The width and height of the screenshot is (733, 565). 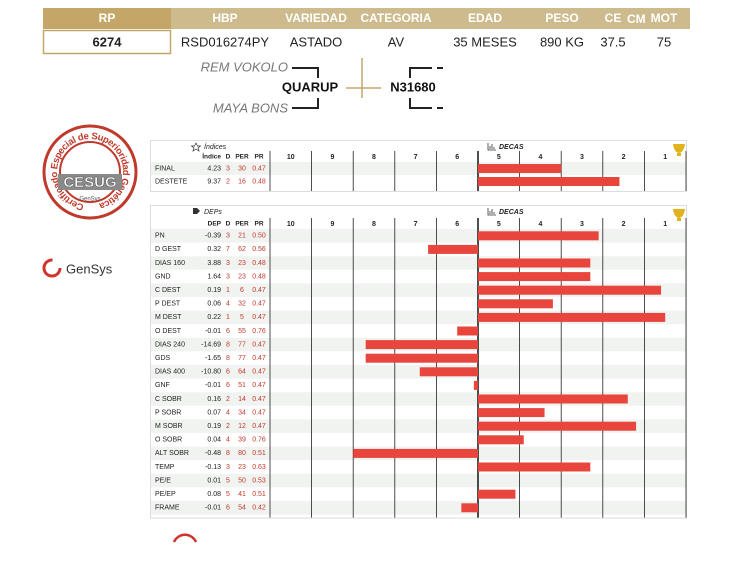 What do you see at coordinates (242, 317) in the screenshot?
I see `percentile-value: 5` at bounding box center [242, 317].